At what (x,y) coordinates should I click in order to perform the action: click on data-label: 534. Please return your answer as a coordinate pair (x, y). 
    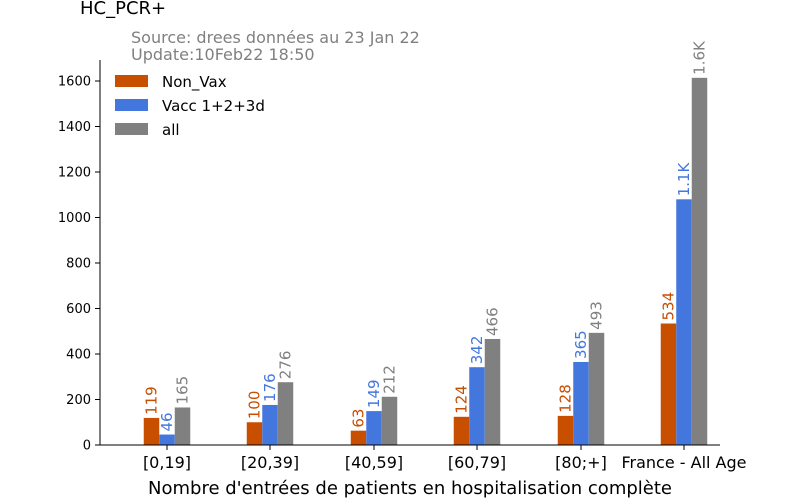
    Looking at the image, I should click on (669, 306).